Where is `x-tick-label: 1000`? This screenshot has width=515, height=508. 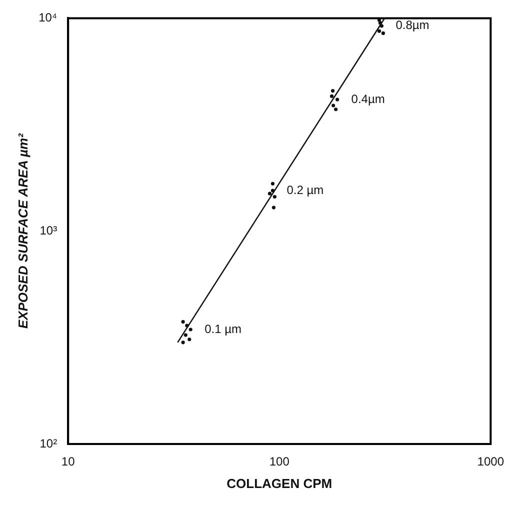 x-tick-label: 1000 is located at coordinates (490, 461).